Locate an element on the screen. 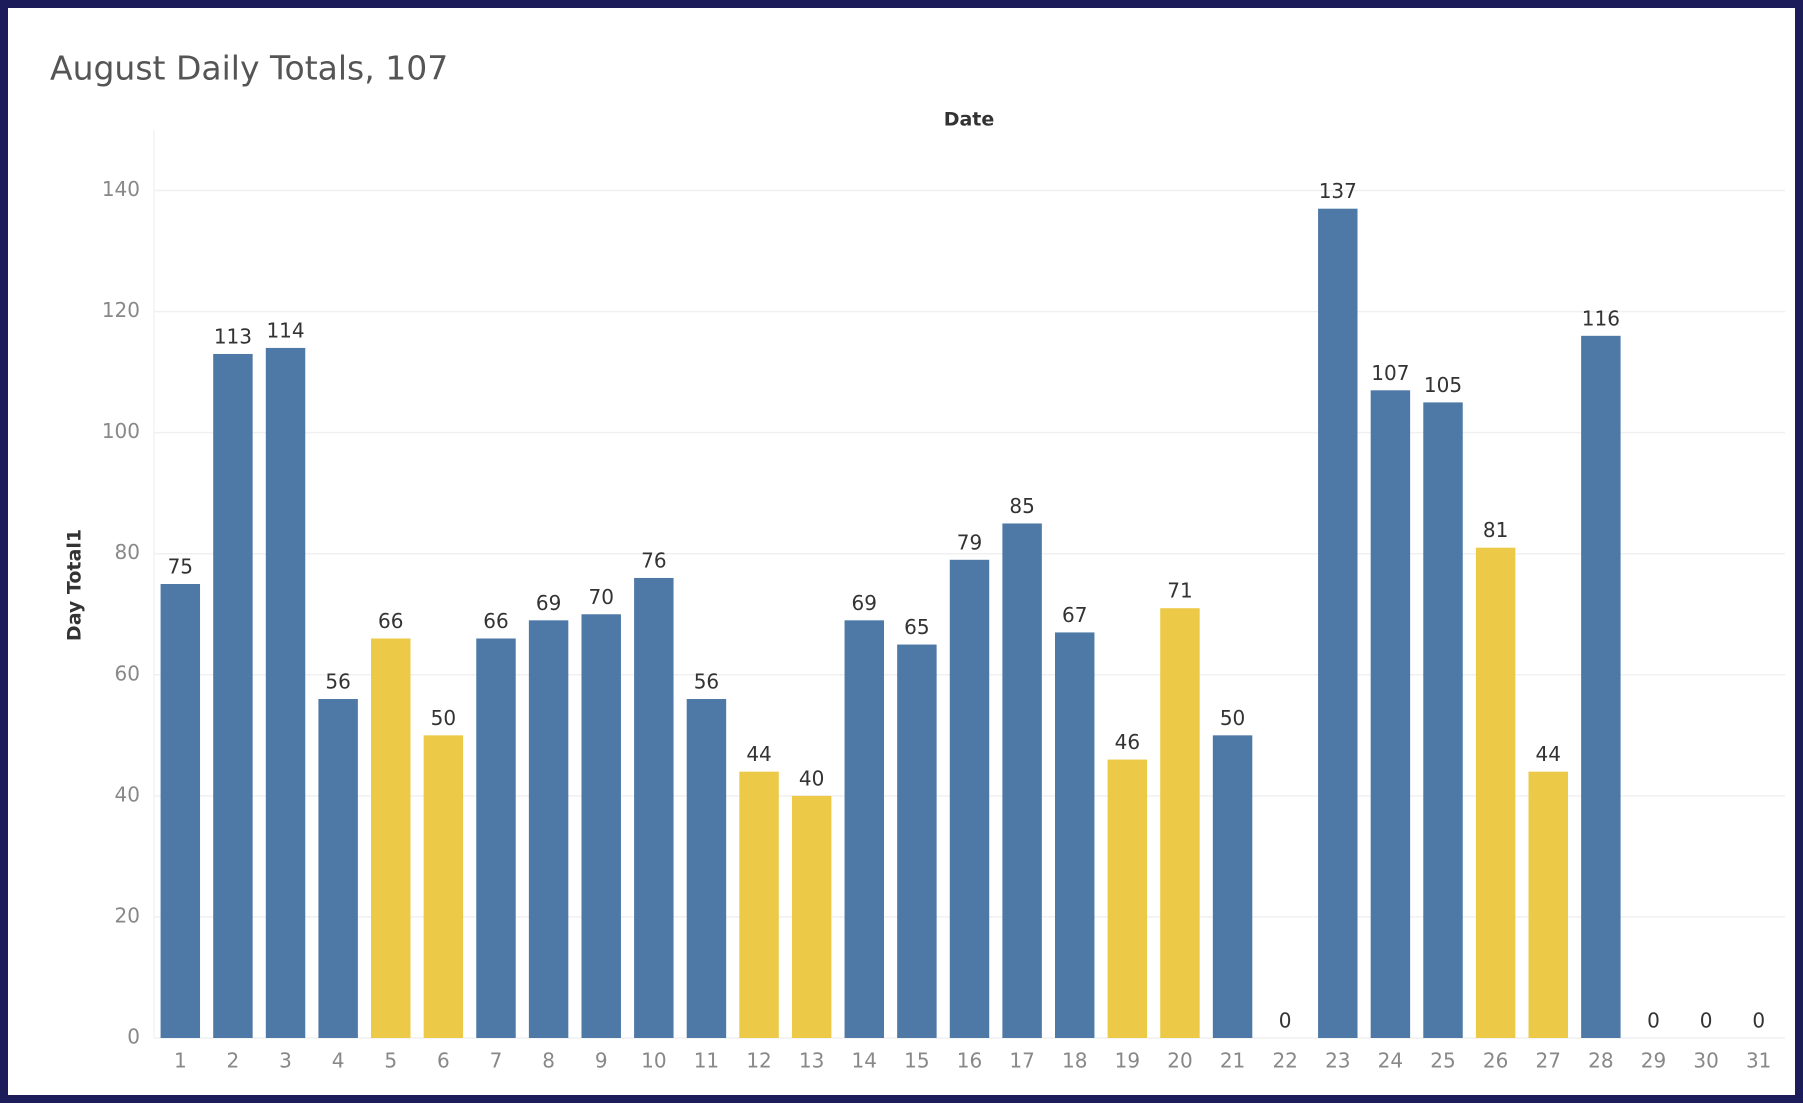 The height and width of the screenshot is (1107, 1803). y-tick-label: 140 is located at coordinates (121, 189).